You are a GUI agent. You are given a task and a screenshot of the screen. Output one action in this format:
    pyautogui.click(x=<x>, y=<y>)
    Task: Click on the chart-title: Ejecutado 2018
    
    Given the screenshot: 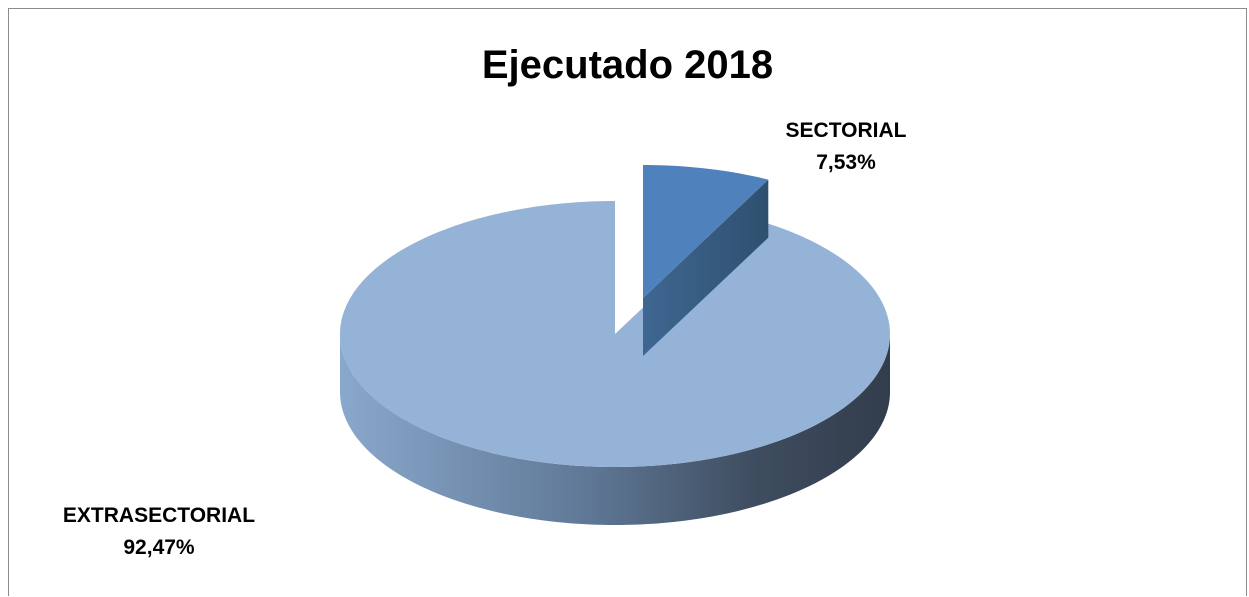 What is the action you would take?
    pyautogui.click(x=627, y=65)
    